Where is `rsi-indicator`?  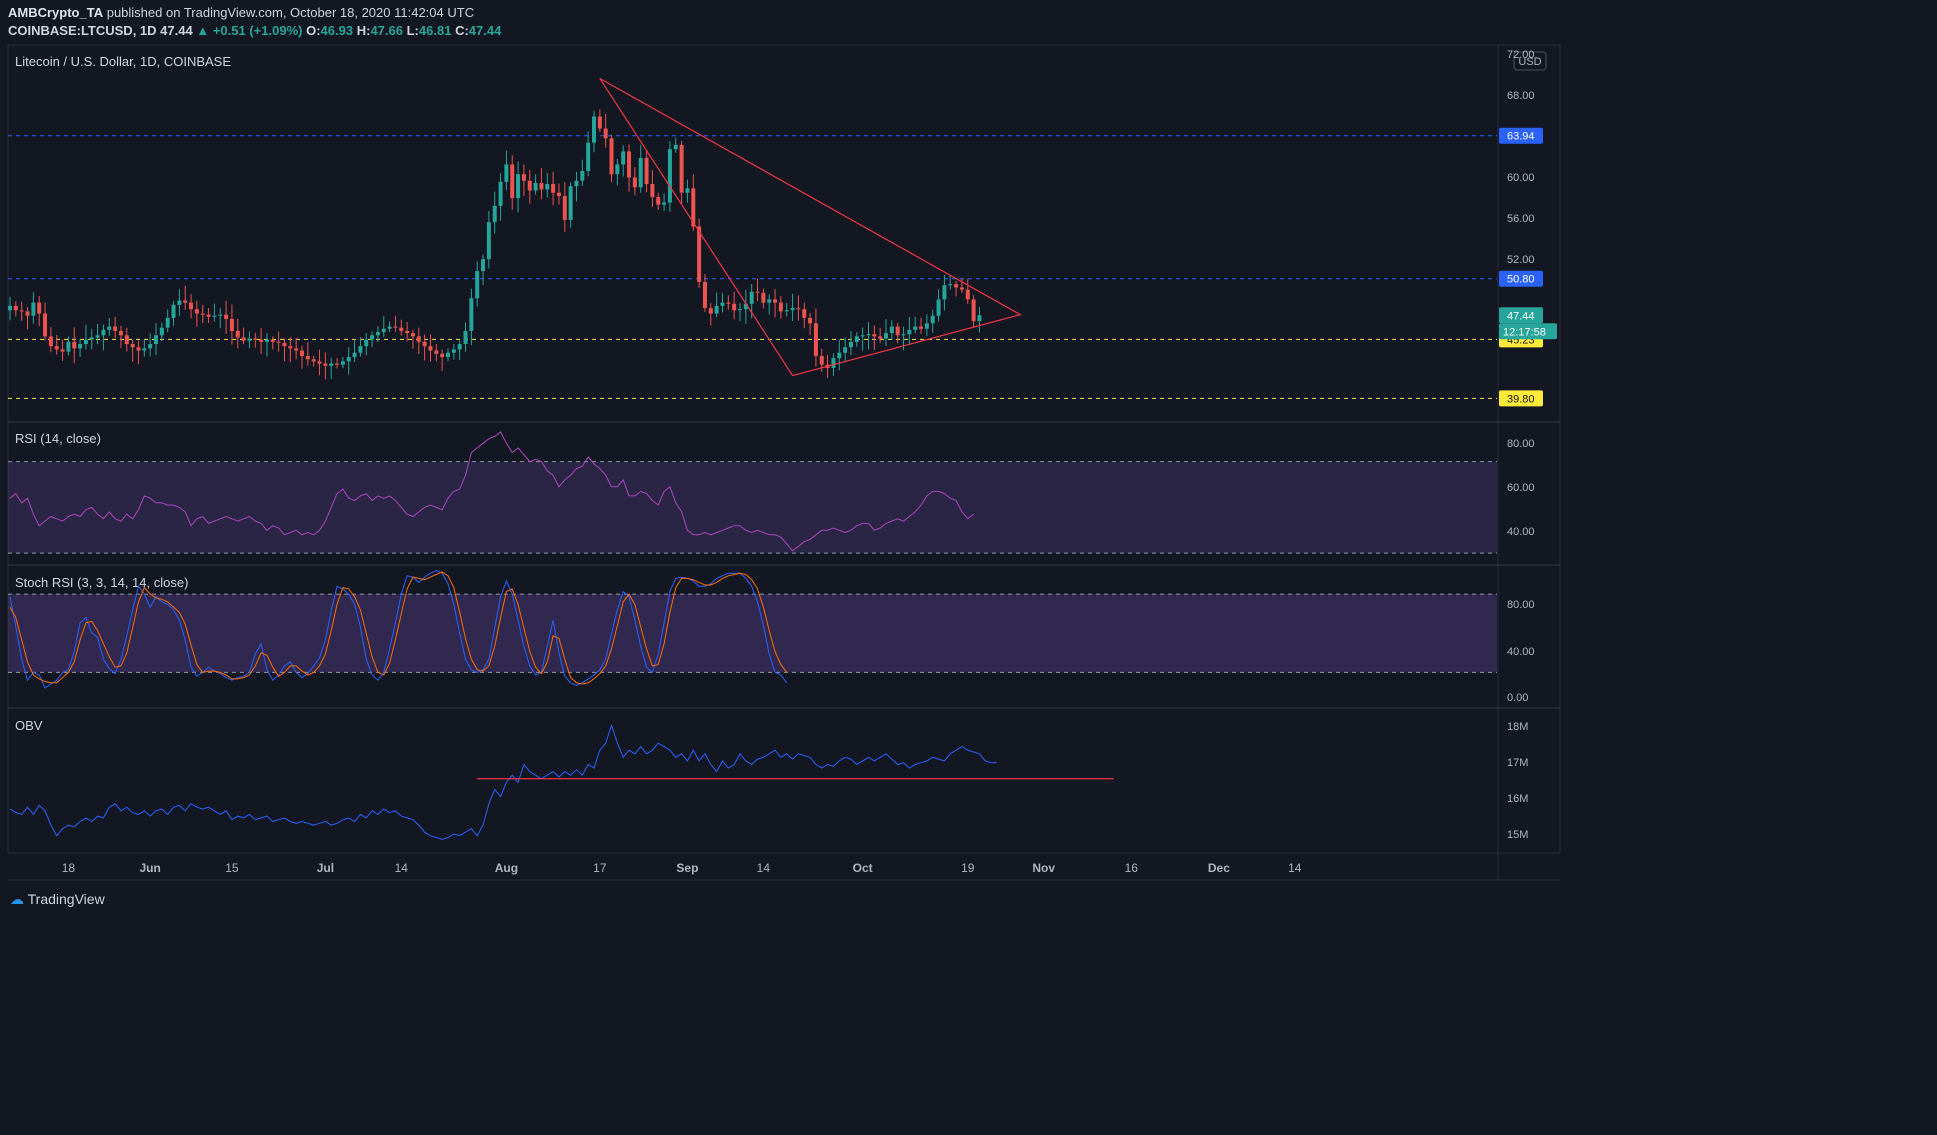
rsi-indicator is located at coordinates (752, 492).